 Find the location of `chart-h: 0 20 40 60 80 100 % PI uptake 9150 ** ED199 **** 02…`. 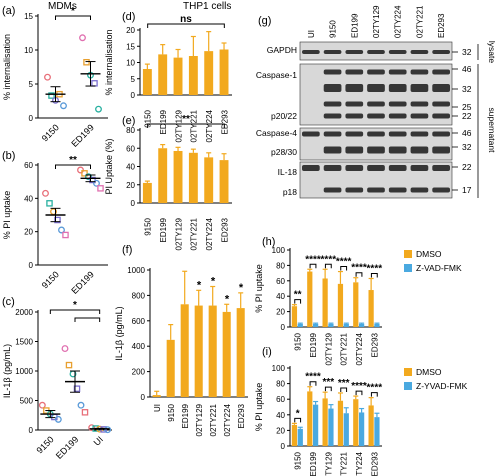

chart-h: 0 20 40 60 80 100 % PI uptake 9150 ** ED199 **** 02… is located at coordinates (358, 305).